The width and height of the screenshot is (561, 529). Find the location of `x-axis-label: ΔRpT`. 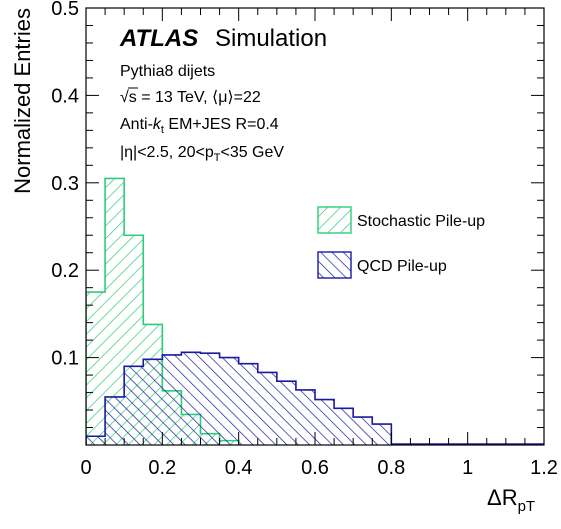

x-axis-label: ΔRpT is located at coordinates (511, 500).